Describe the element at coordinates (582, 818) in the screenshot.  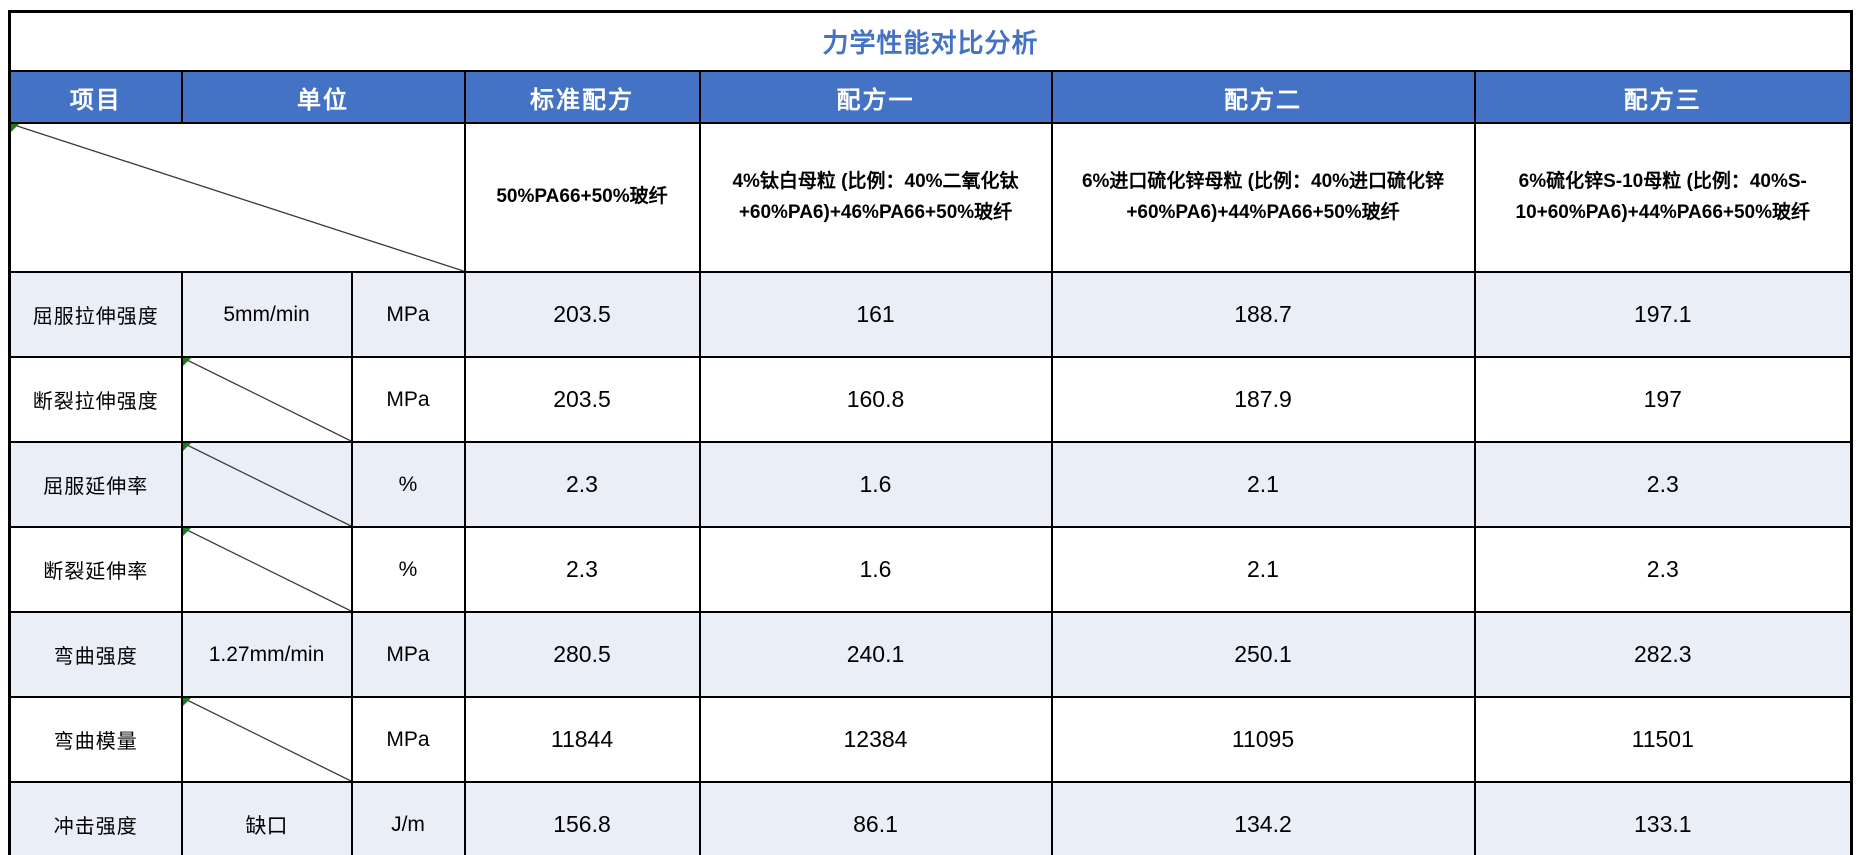
I see `value-standard: 156.8` at that location.